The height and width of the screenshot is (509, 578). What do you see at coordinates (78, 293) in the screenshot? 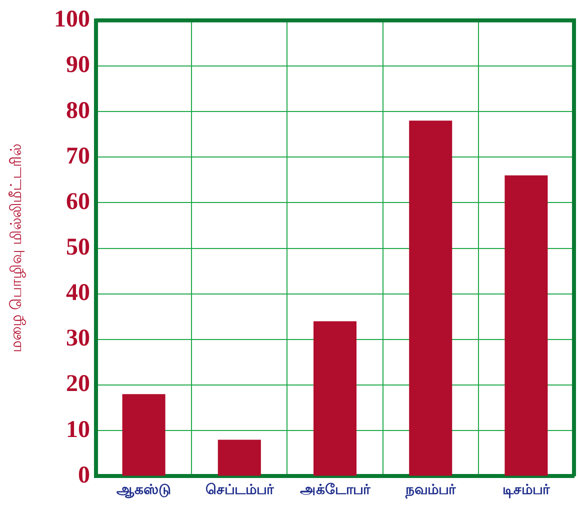
I see `y-tick-label: 40` at bounding box center [78, 293].